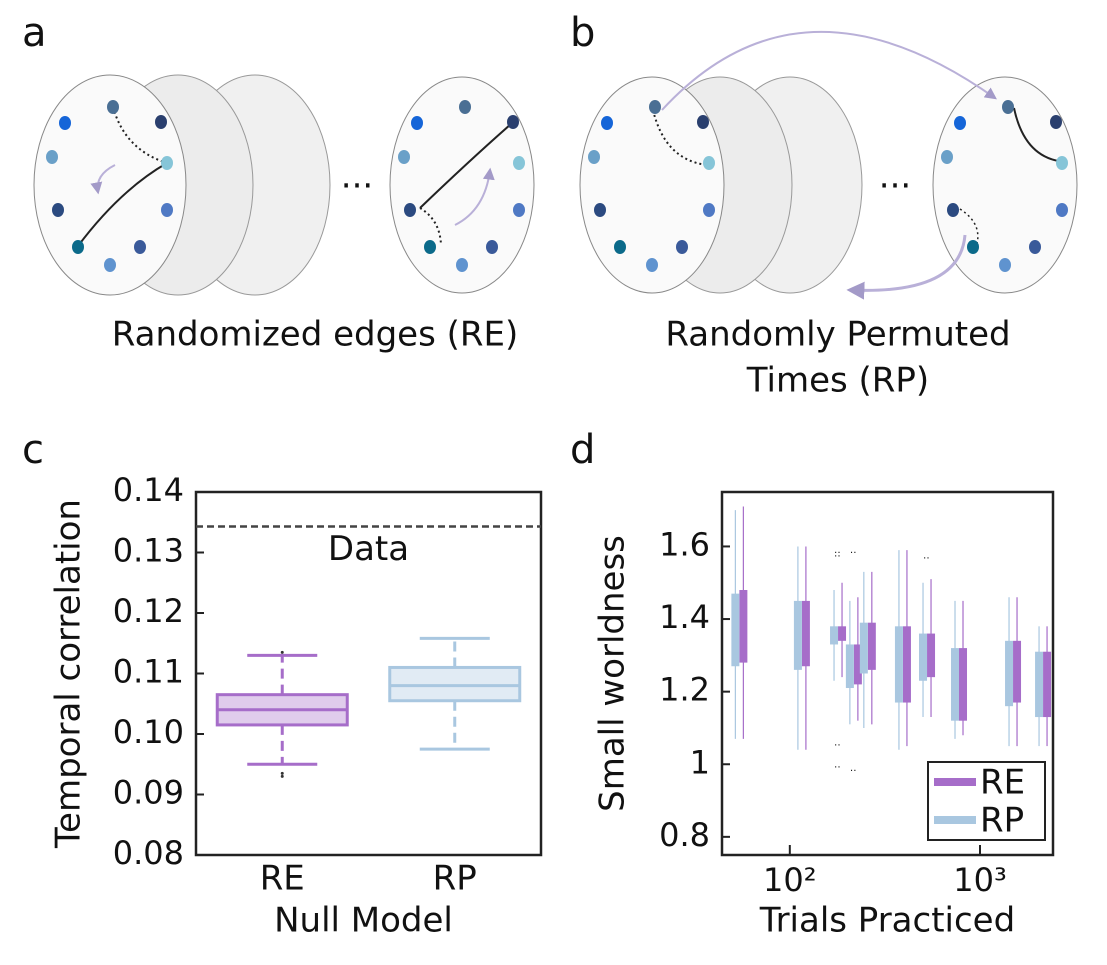 This screenshot has height=965, width=1107. Describe the element at coordinates (34, 33) in the screenshot. I see `panel-label: a` at that location.